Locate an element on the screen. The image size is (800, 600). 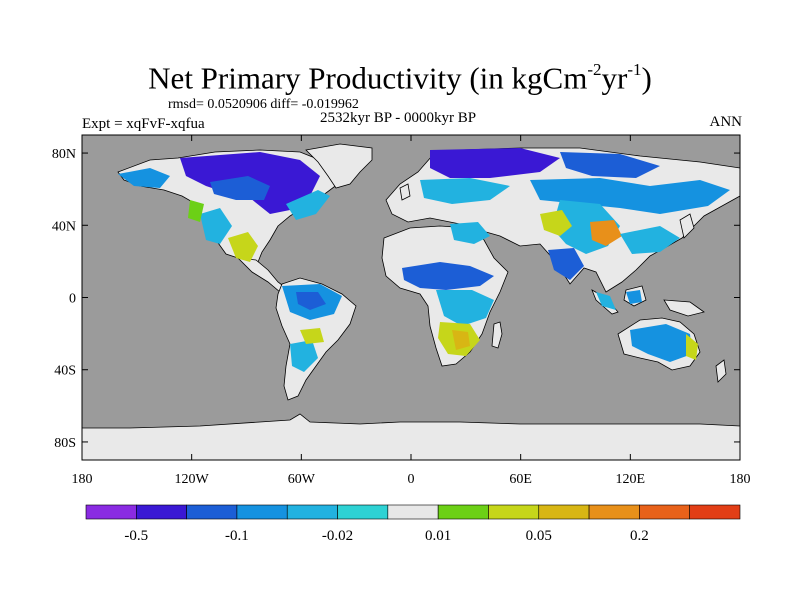
lat-tick-label: 0 is located at coordinates (72, 299).